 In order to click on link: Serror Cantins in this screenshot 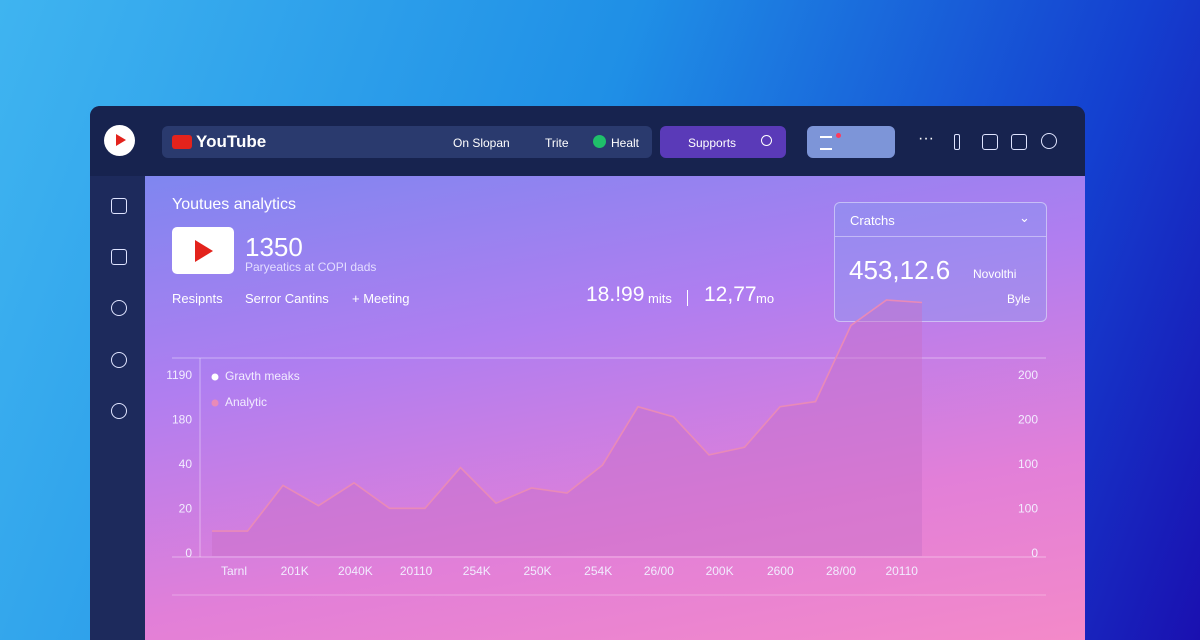, I will do `click(287, 298)`.